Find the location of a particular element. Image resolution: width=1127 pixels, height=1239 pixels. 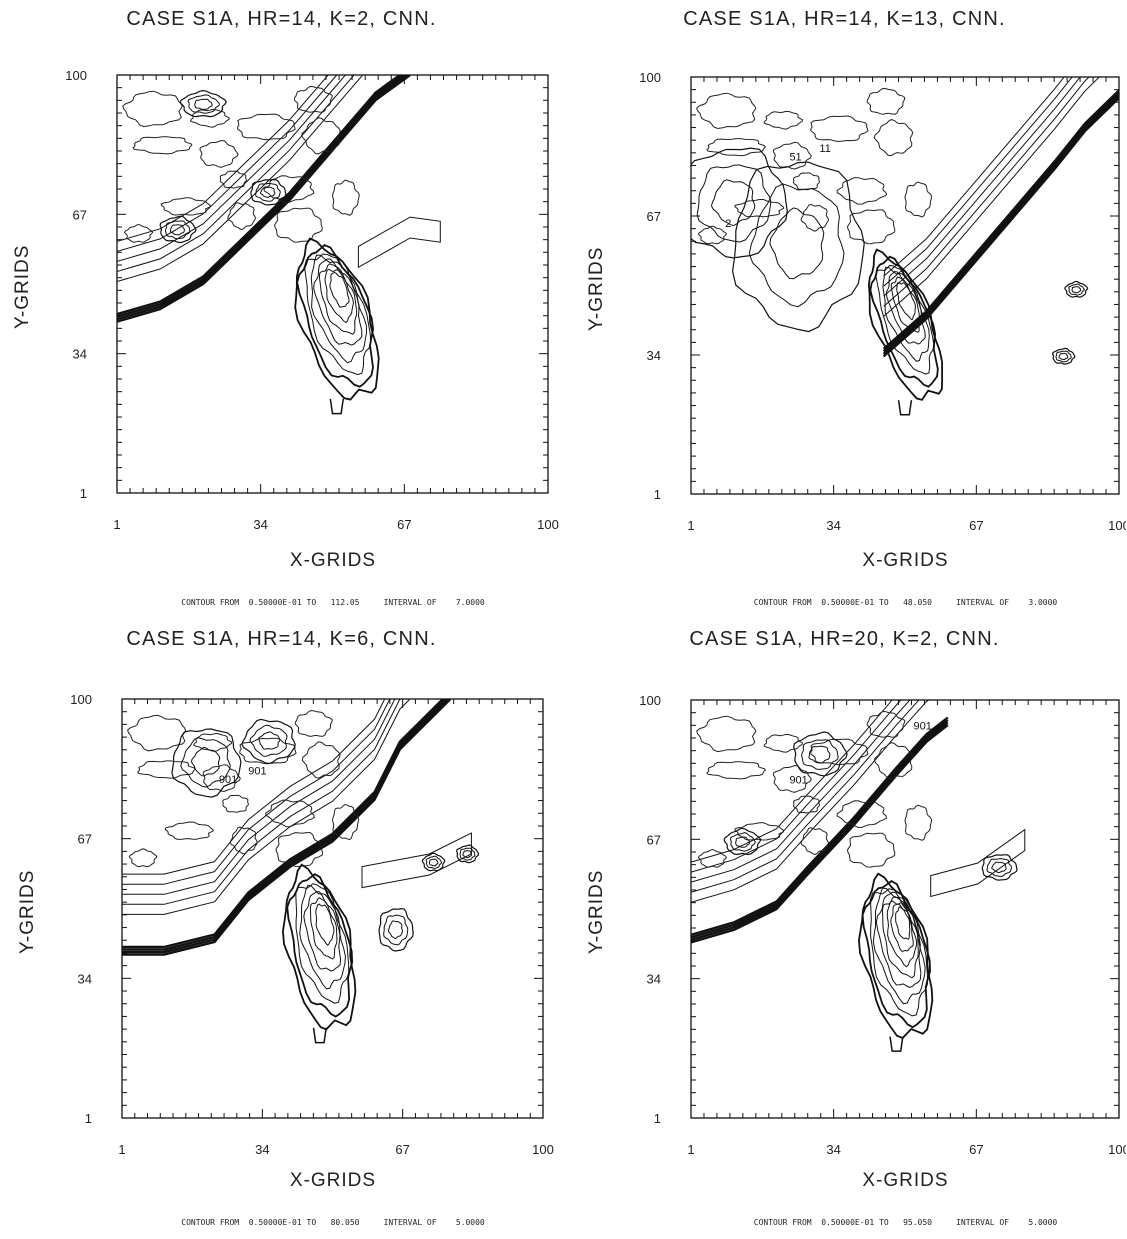

contour-lines: 901 901 is located at coordinates (858, 876).